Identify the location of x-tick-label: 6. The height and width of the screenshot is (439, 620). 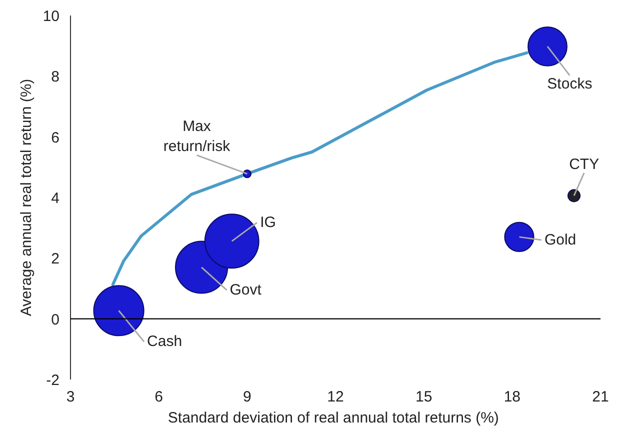
(159, 397).